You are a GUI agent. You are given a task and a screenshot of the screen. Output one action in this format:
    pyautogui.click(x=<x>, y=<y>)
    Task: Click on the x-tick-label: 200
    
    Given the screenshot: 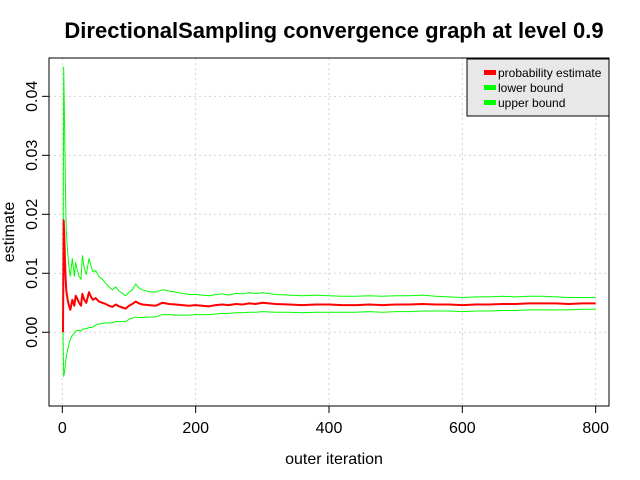 What is the action you would take?
    pyautogui.click(x=195, y=428)
    